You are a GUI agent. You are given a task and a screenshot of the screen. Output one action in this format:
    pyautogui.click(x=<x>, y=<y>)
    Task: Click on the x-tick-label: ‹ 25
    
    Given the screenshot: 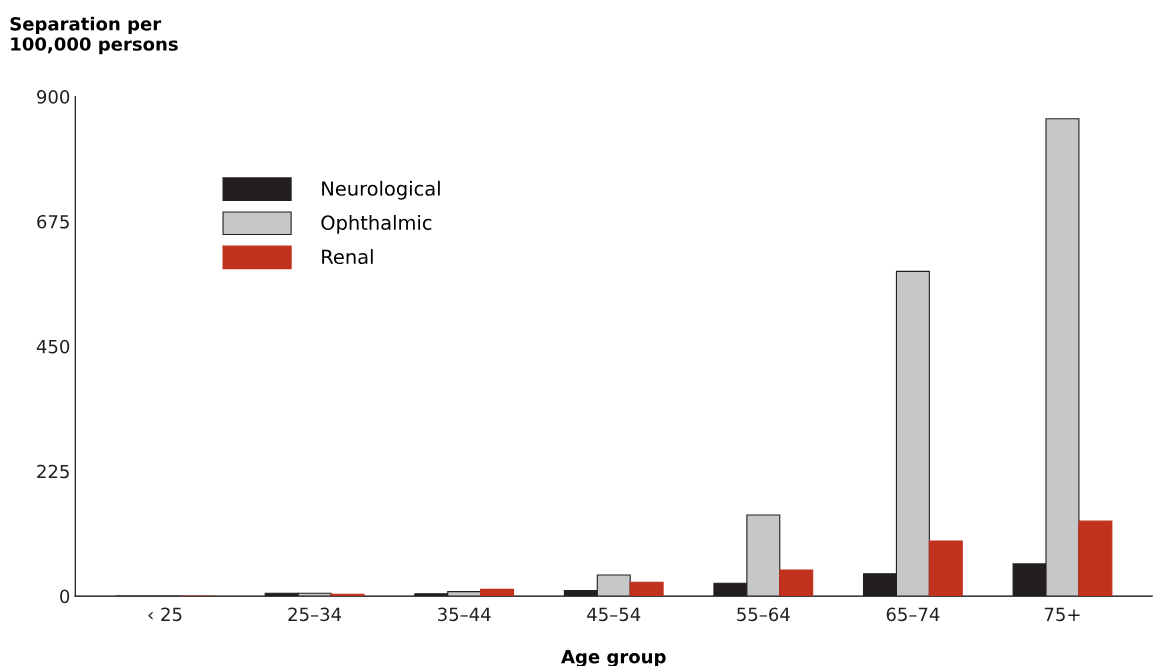 What is the action you would take?
    pyautogui.click(x=165, y=614)
    